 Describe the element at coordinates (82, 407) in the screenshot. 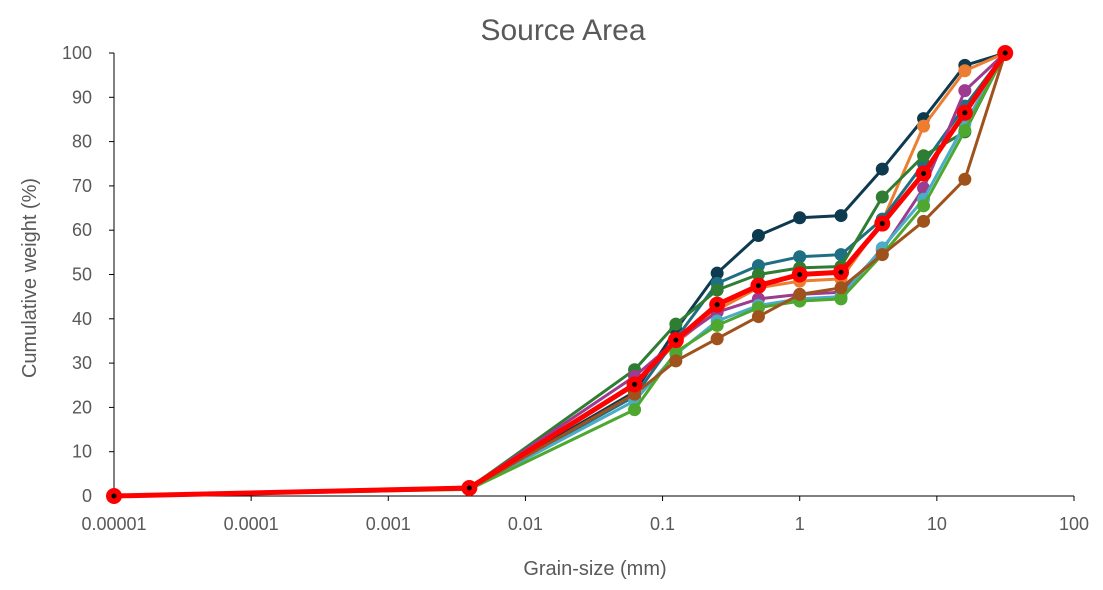

I see `y-tick-label: 20` at that location.